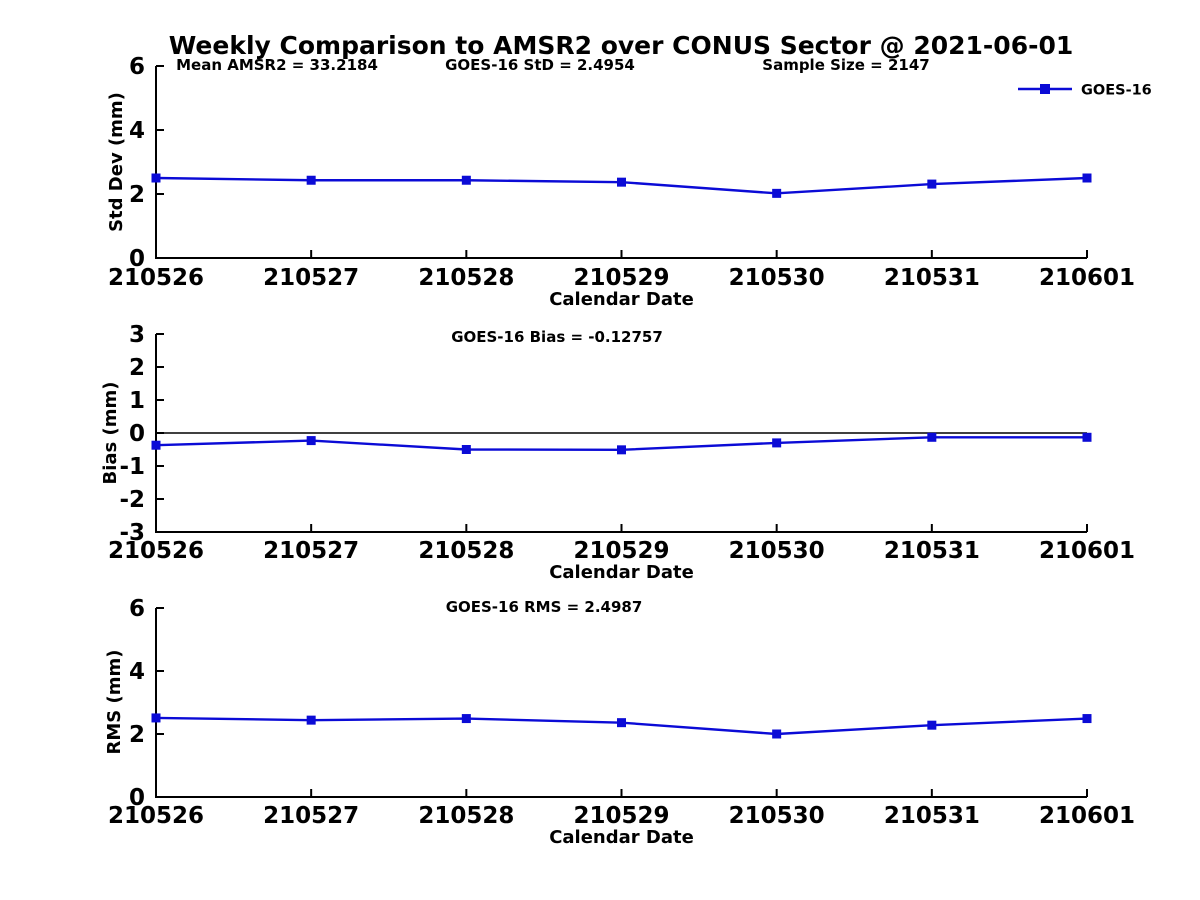  Describe the element at coordinates (1116, 91) in the screenshot. I see `legend-label: GOES-16` at that location.